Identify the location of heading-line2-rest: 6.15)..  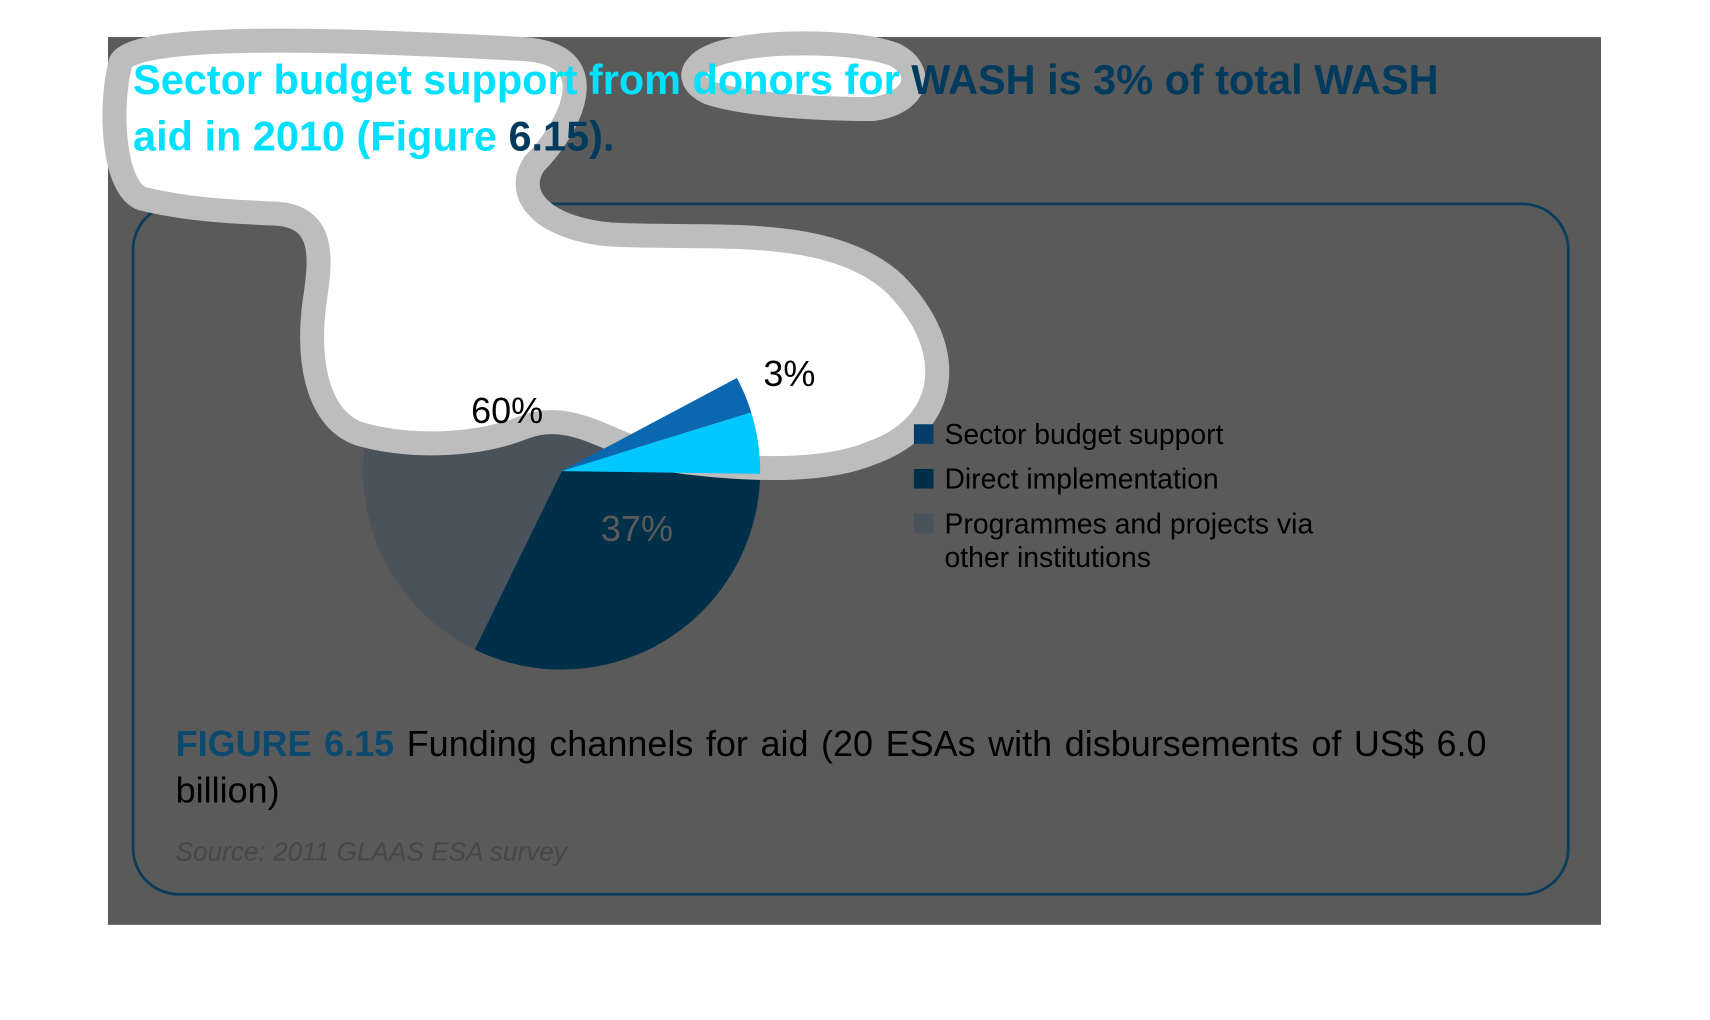
(555, 137).